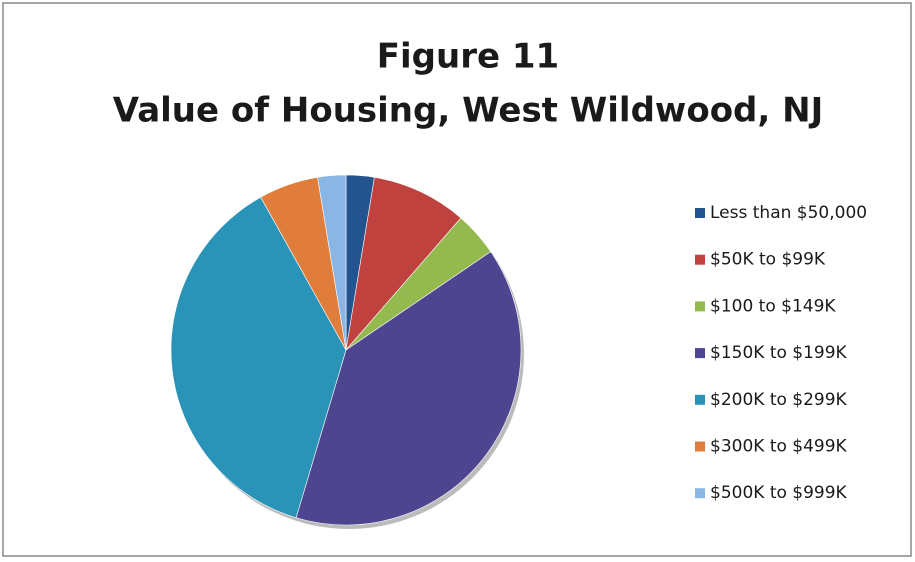 The image size is (915, 562). What do you see at coordinates (773, 306) in the screenshot?
I see `legend-label: $100 to $149K` at bounding box center [773, 306].